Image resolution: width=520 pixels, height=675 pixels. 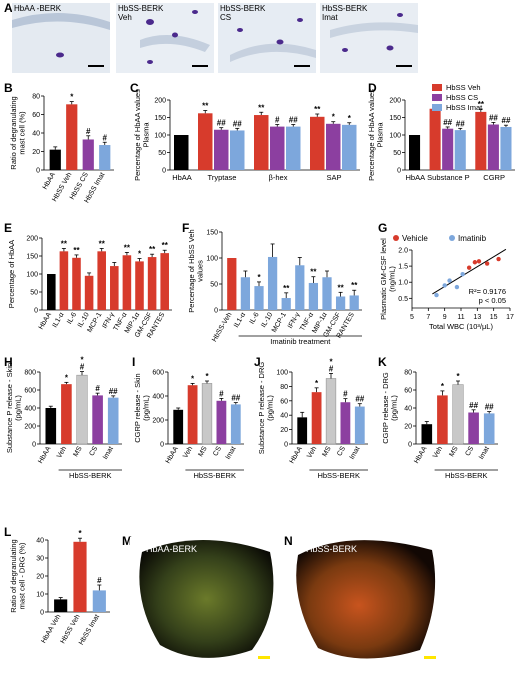 What do you see at coordinates (445, 317) in the screenshot?
I see `x-tick-label: 9` at bounding box center [445, 317].